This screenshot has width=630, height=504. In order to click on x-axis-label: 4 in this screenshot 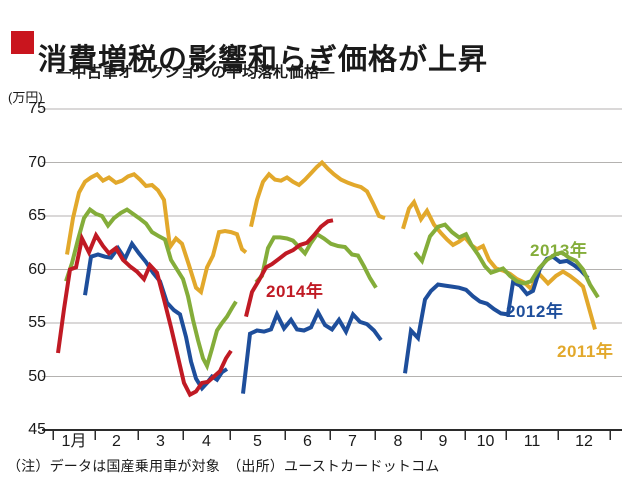, I will do `click(206, 441)`.